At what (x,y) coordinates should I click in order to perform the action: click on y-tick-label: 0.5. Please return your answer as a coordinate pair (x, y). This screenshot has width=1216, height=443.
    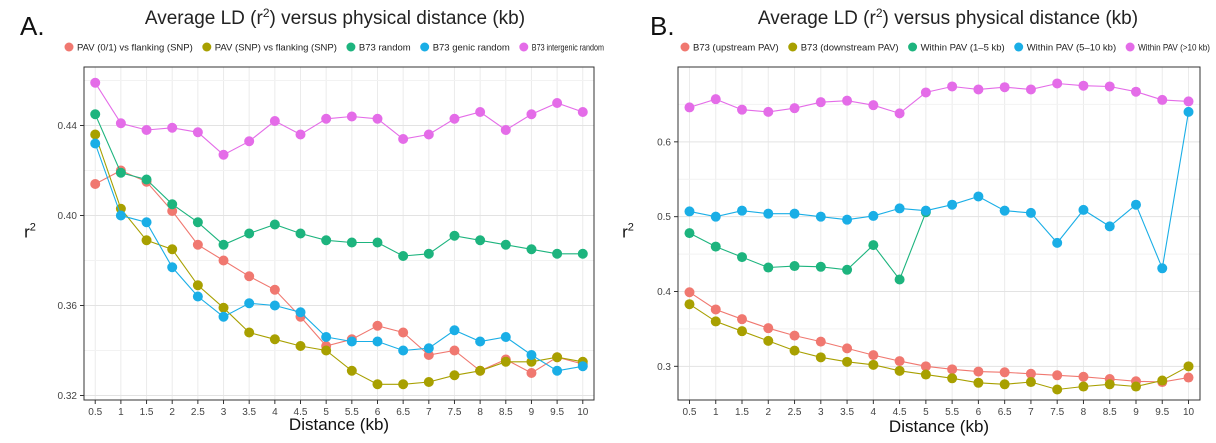
    Looking at the image, I should click on (664, 217).